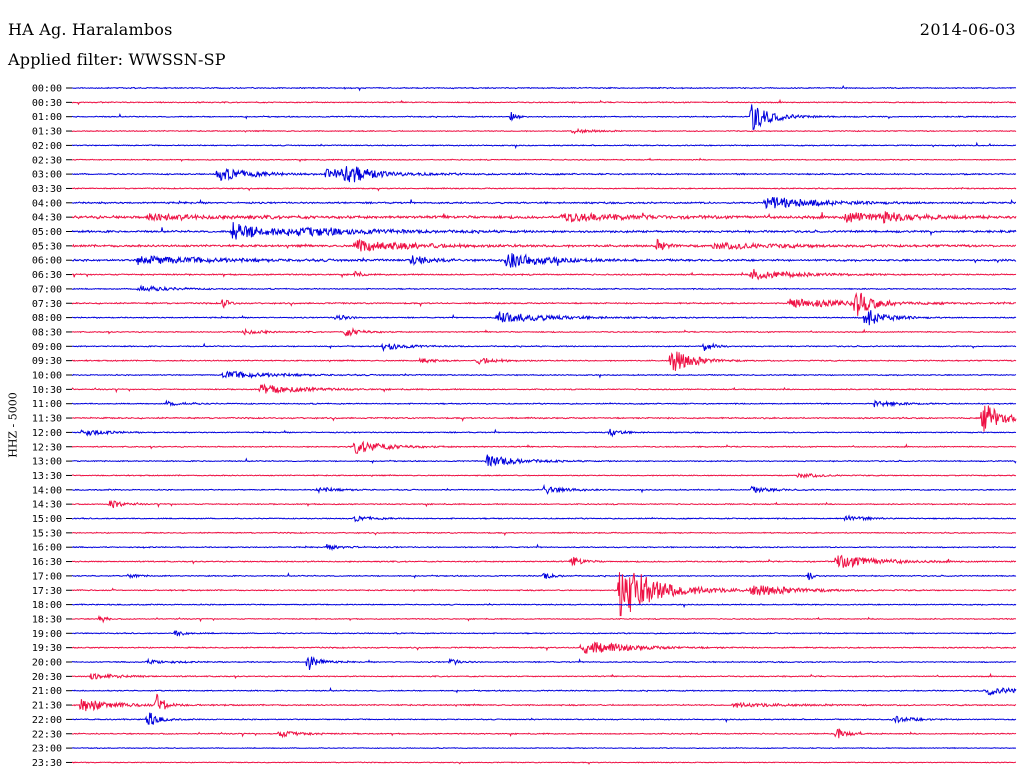 Image resolution: width=1024 pixels, height=780 pixels. What do you see at coordinates (47, 160) in the screenshot?
I see `time-label: 02:30` at bounding box center [47, 160].